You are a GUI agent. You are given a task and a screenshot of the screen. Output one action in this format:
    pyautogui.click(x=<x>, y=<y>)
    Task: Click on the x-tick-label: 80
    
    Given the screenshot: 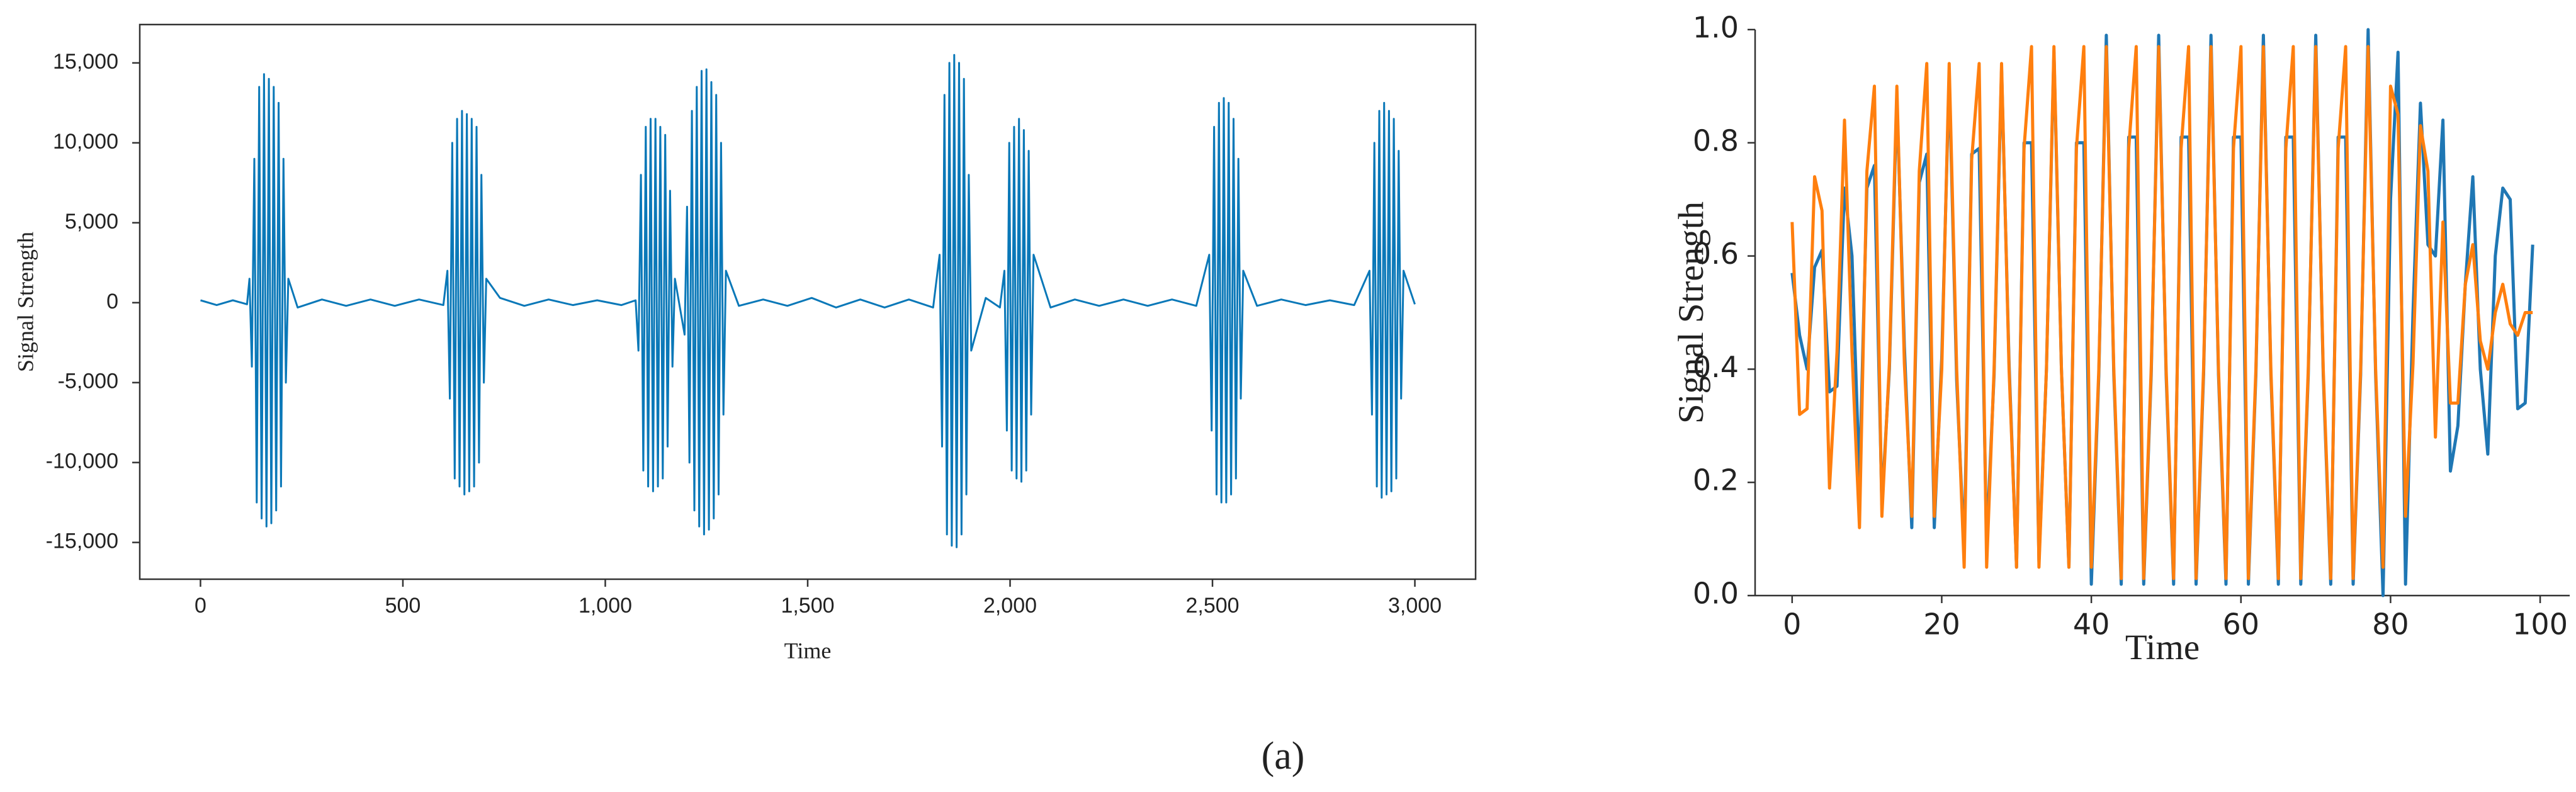 What is the action you would take?
    pyautogui.click(x=2390, y=625)
    